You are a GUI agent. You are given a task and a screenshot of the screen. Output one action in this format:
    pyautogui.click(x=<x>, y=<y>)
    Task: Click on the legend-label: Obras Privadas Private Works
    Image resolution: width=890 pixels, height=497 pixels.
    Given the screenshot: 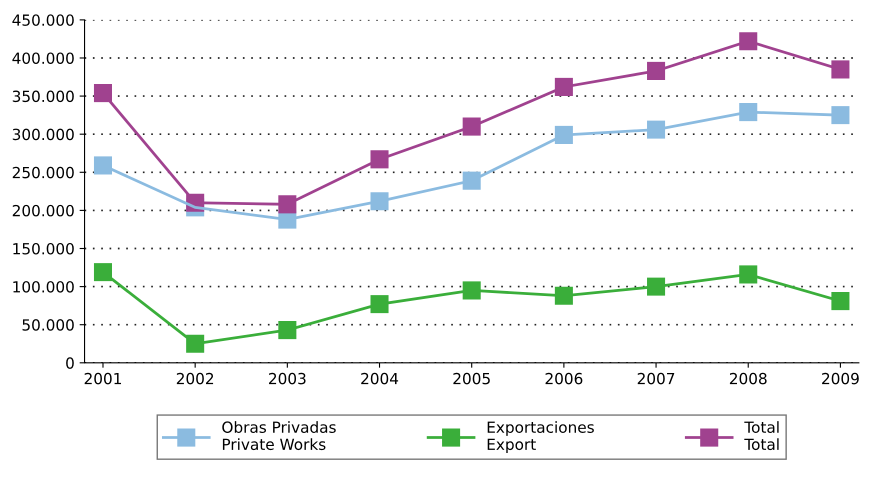 What is the action you would take?
    pyautogui.click(x=279, y=435)
    